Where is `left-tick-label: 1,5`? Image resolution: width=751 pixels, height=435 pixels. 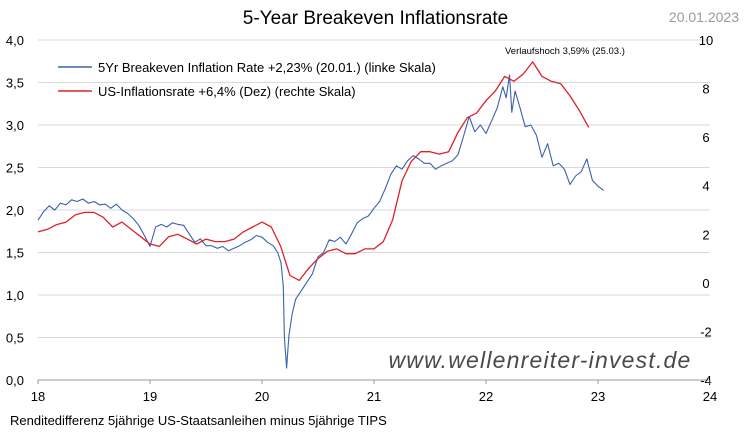
left-tick-label: 1,5 is located at coordinates (15, 253).